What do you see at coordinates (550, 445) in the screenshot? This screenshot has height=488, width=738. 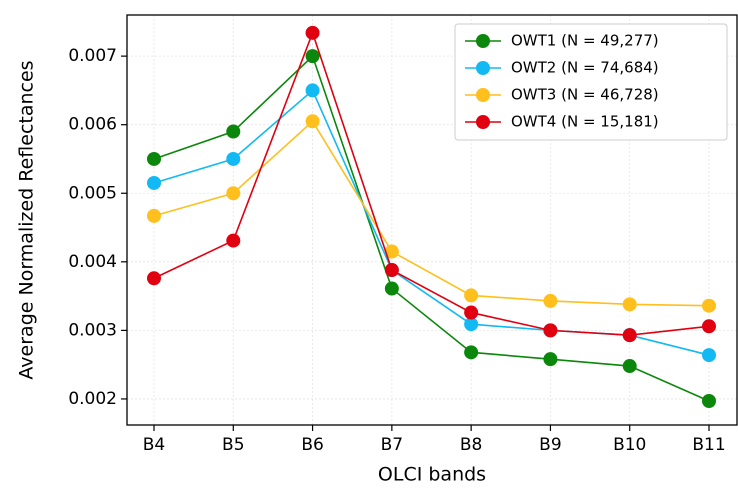 I see `x-tick-label: B9` at bounding box center [550, 445].